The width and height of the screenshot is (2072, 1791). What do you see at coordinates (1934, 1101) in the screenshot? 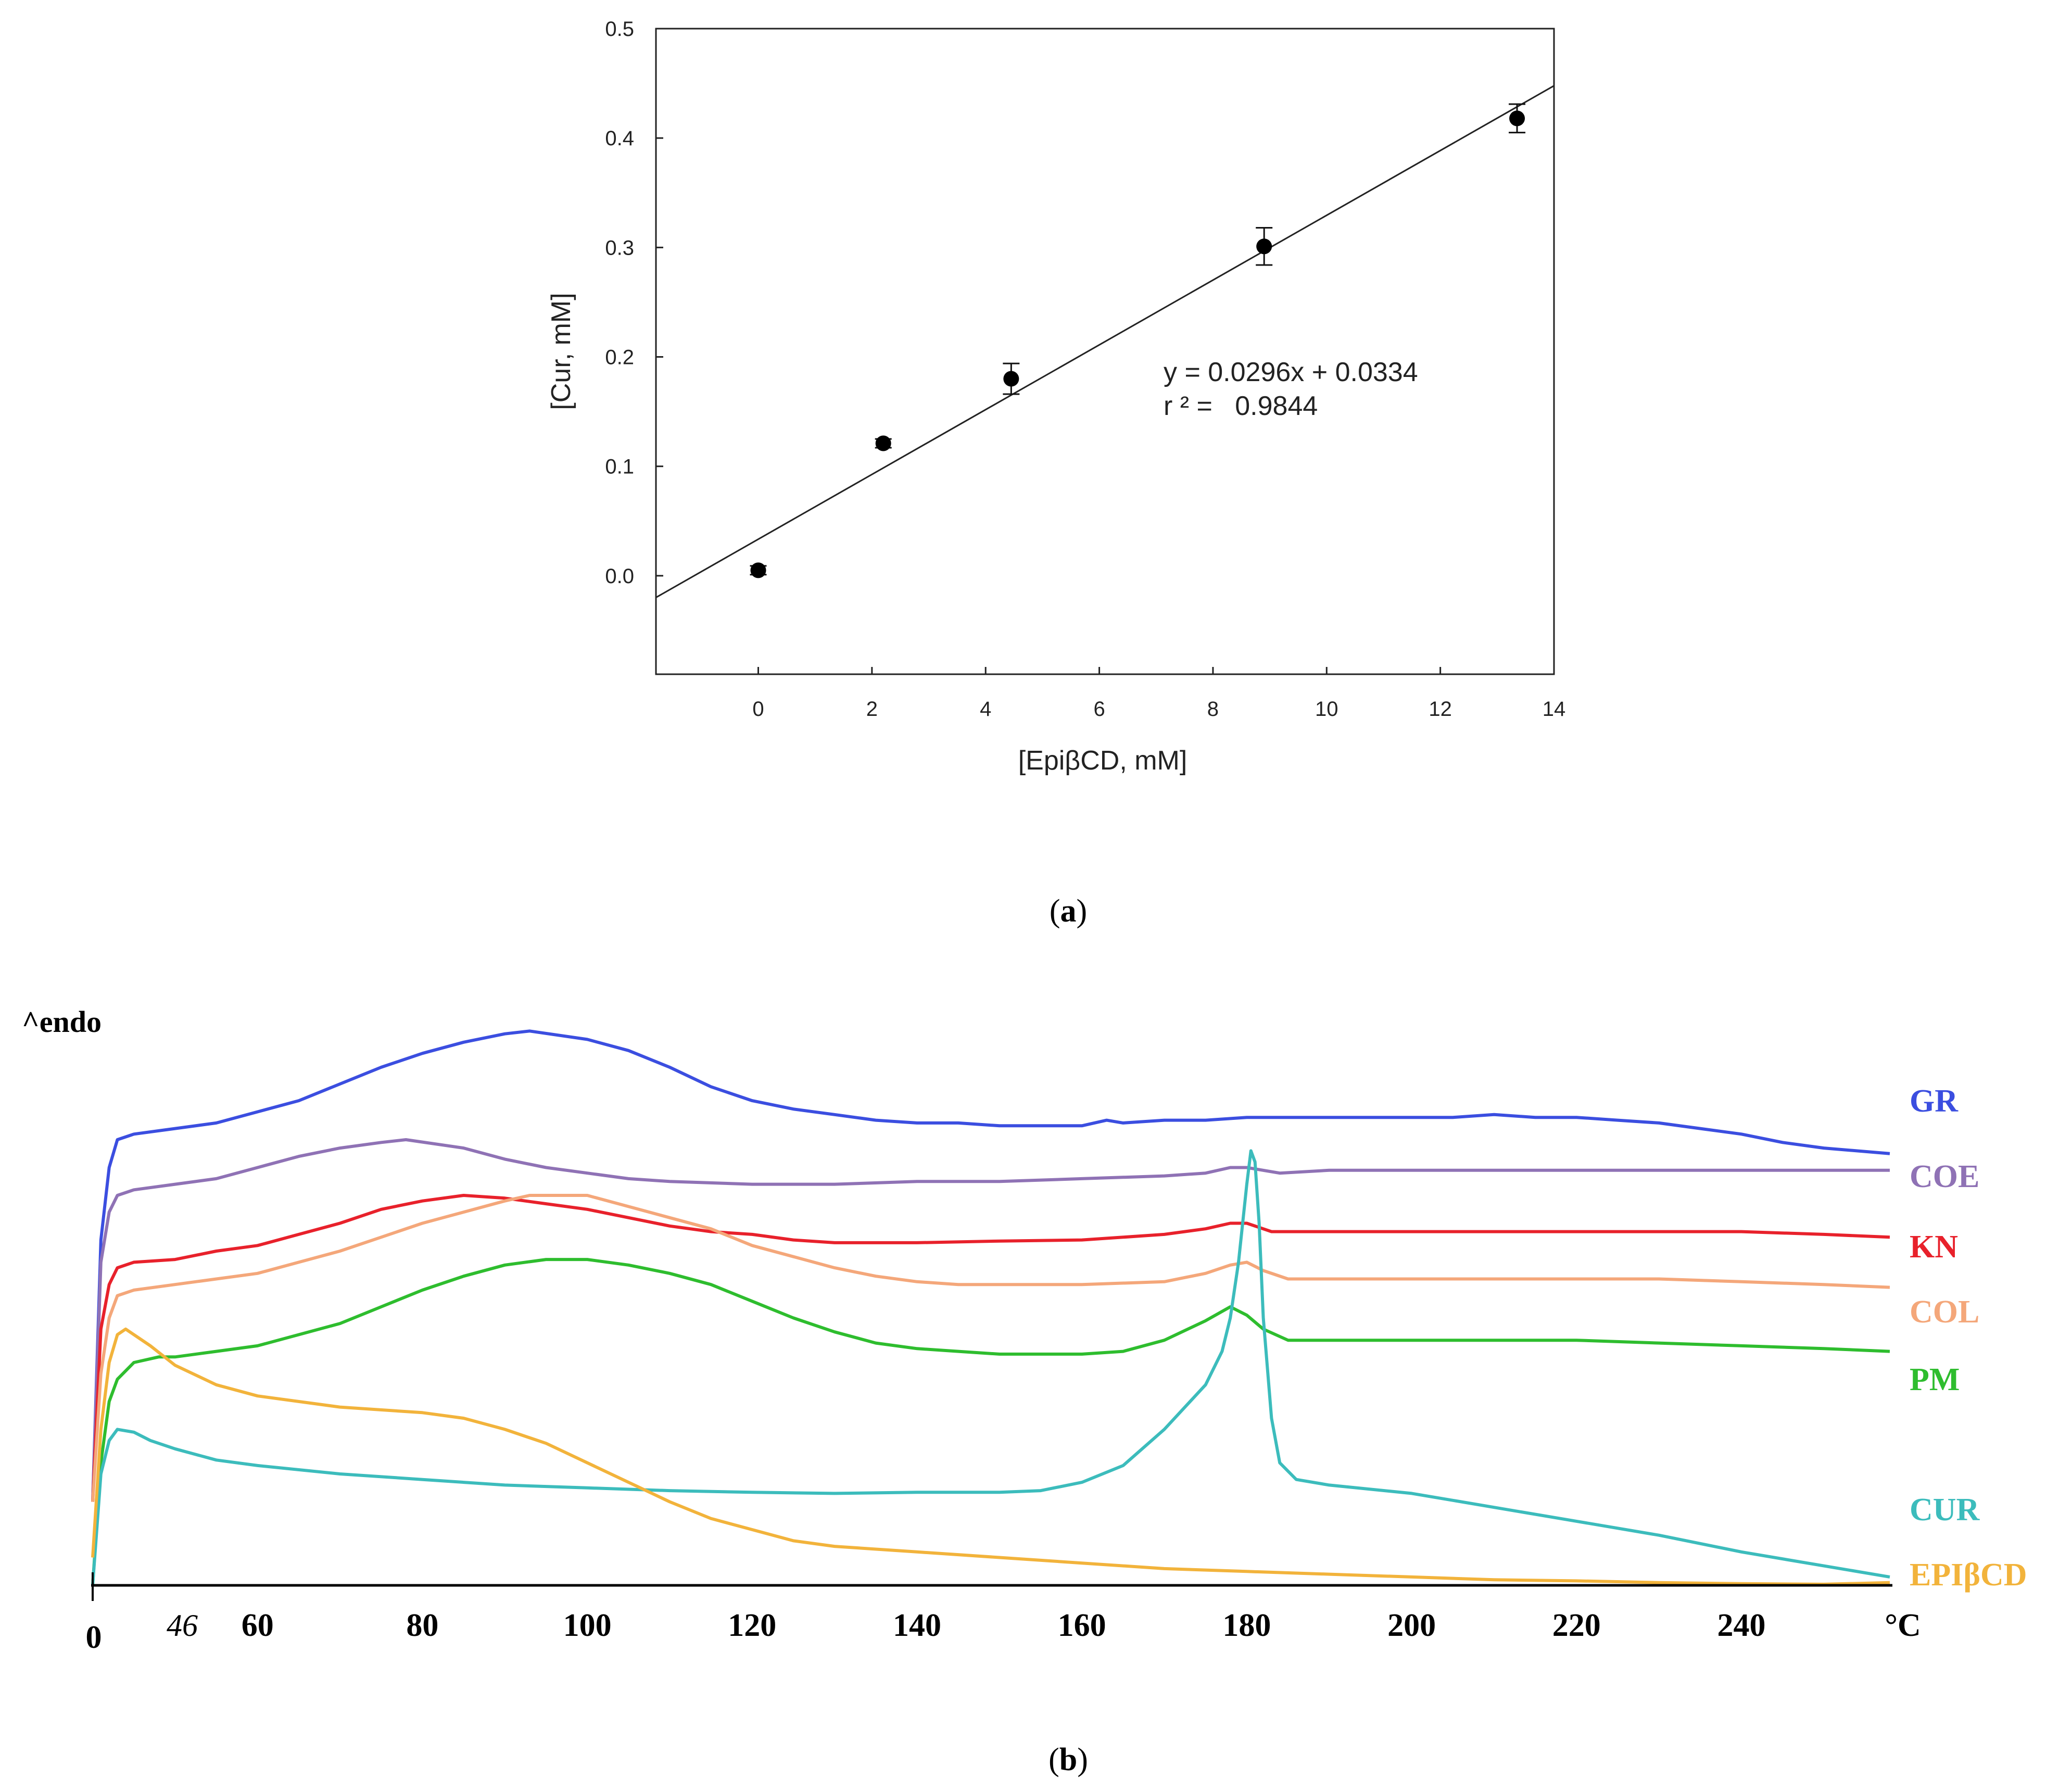
I see `series-label: GR` at bounding box center [1934, 1101].